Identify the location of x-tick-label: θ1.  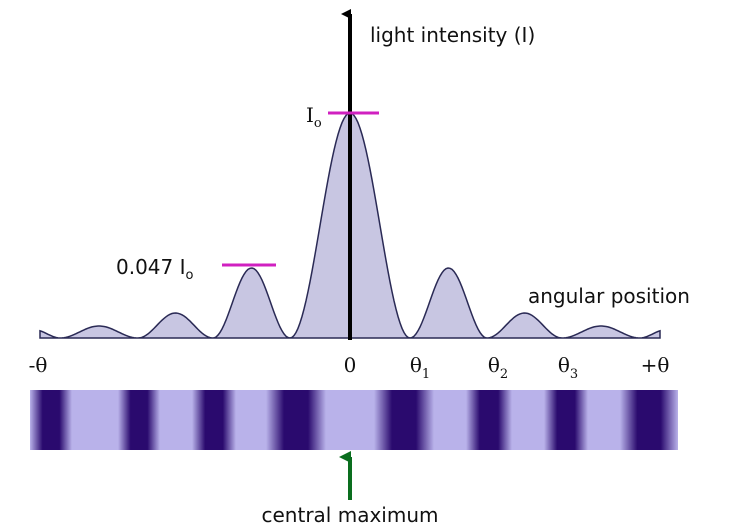
(420, 367).